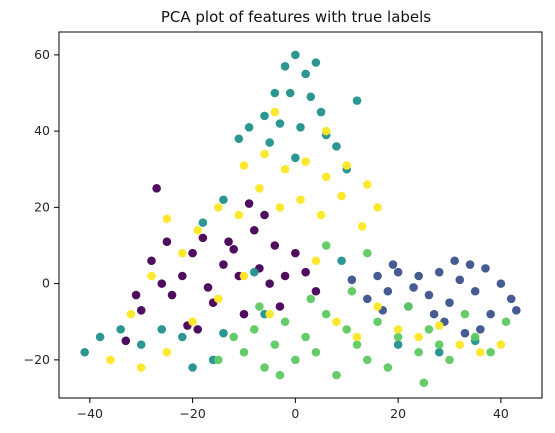 The height and width of the screenshot is (433, 555). Describe the element at coordinates (37, 359) in the screenshot. I see `y-tick-label: −20` at that location.